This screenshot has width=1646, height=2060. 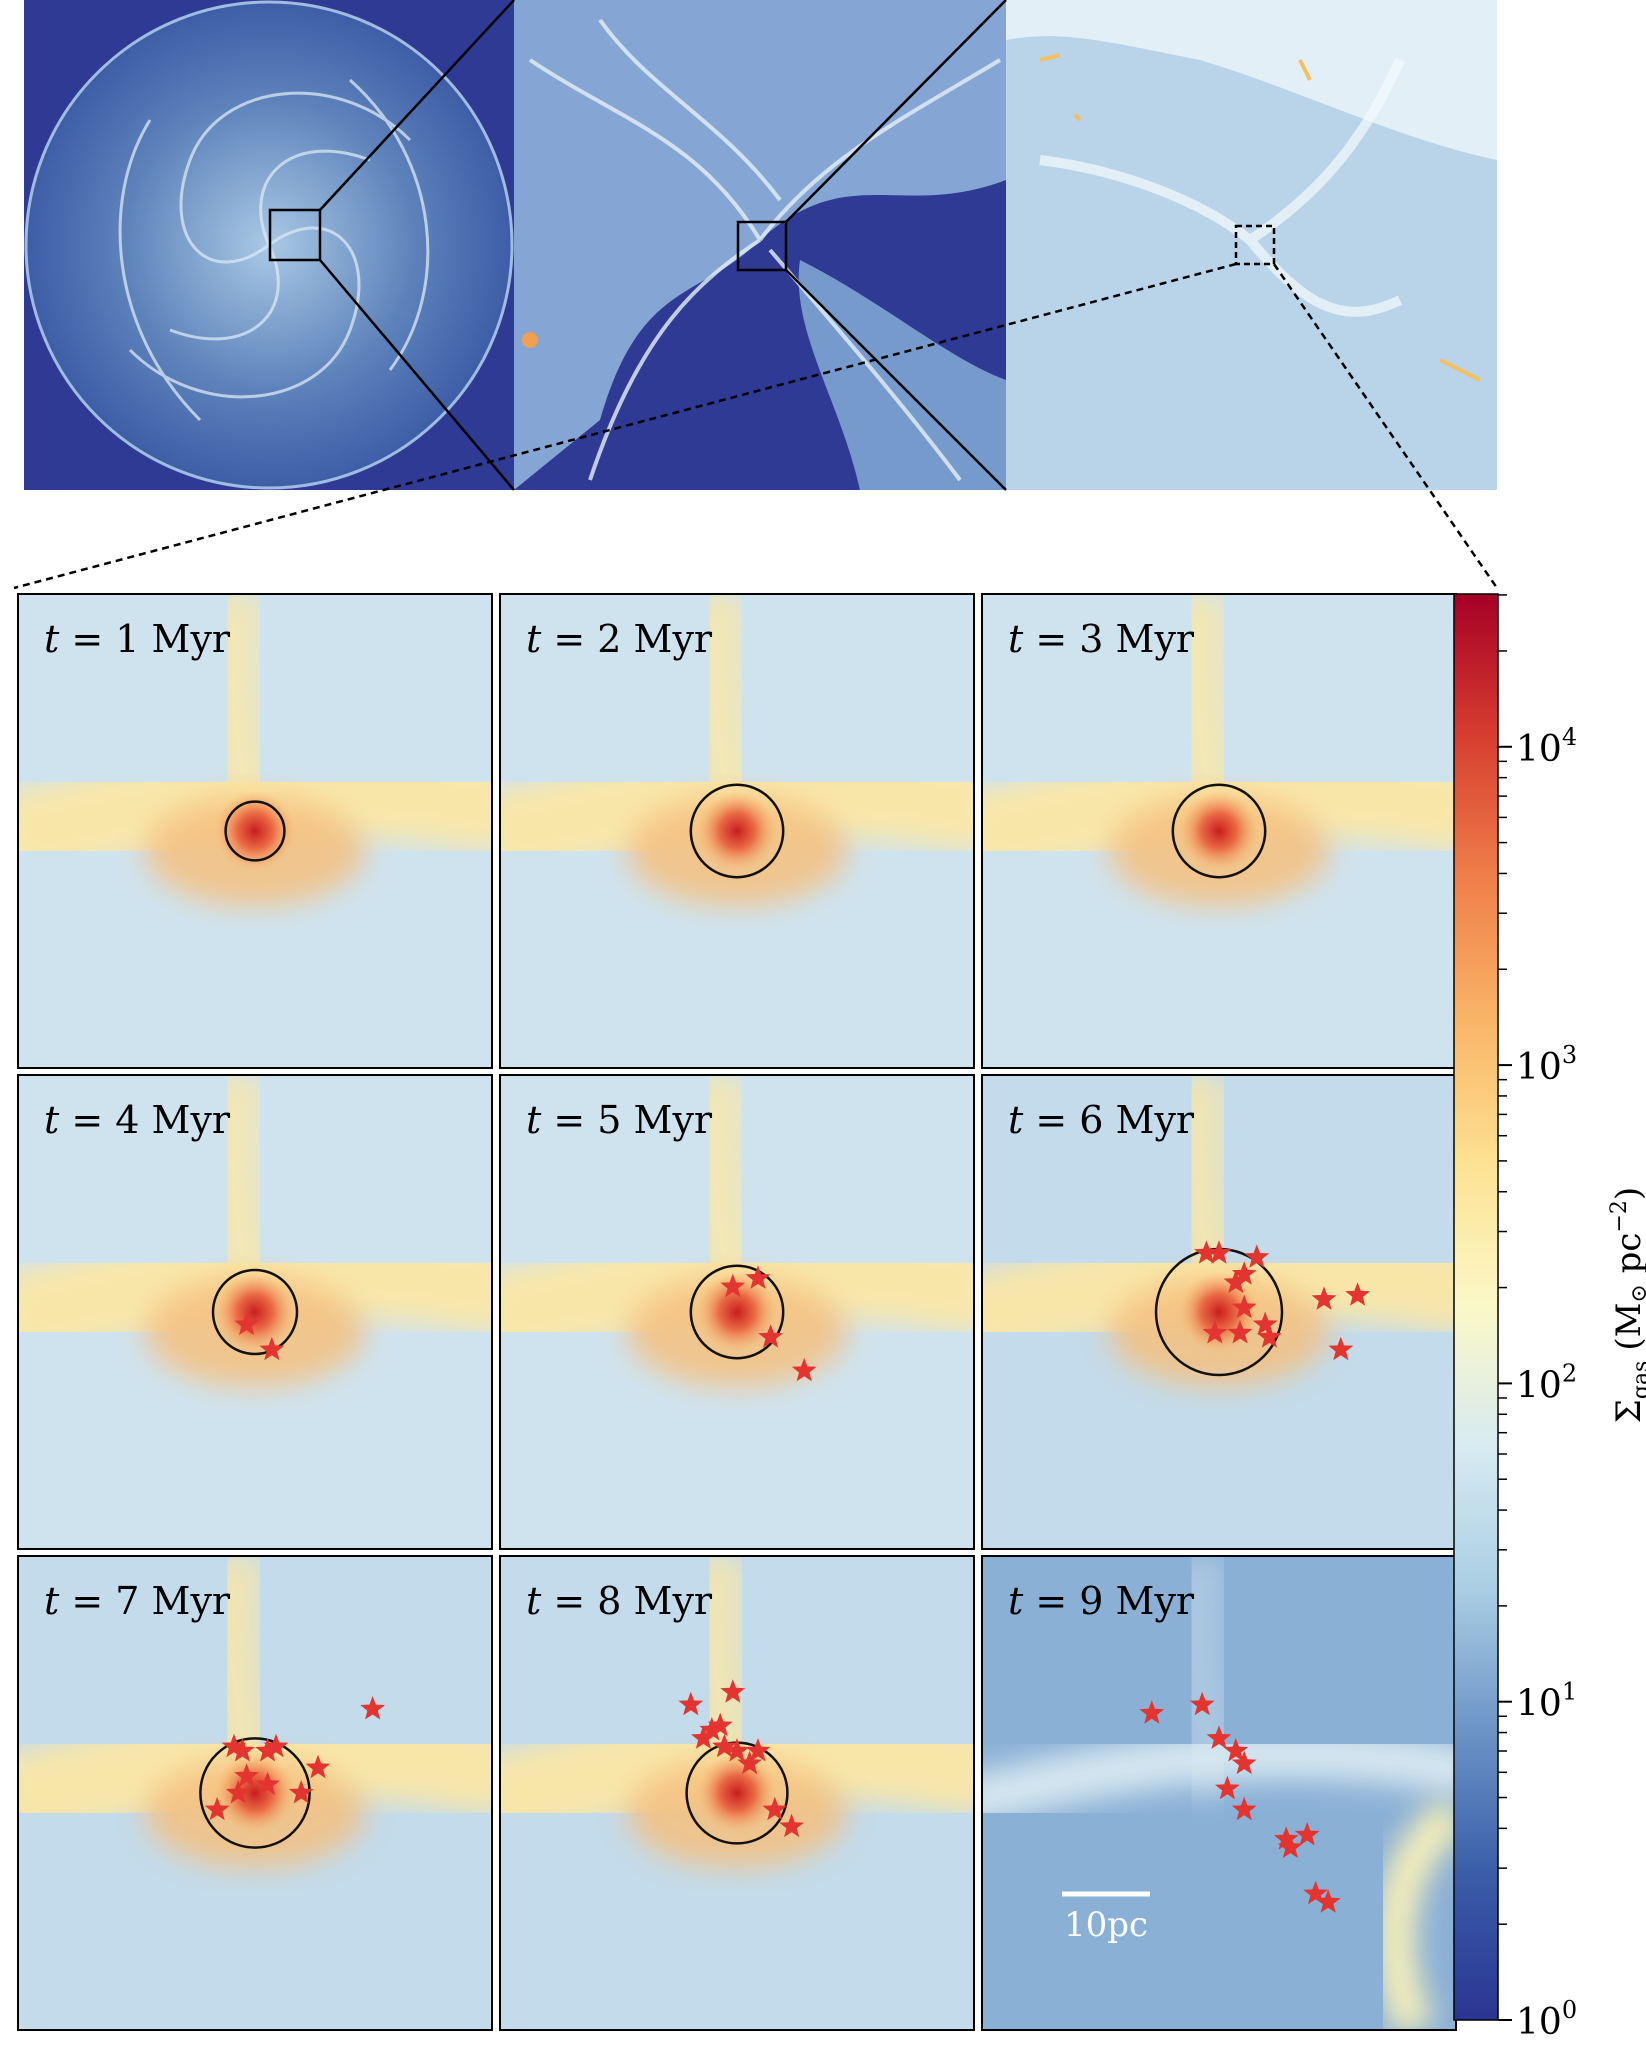 I want to click on snapshot-panel: t = 4 Myr, so click(x=255, y=1312).